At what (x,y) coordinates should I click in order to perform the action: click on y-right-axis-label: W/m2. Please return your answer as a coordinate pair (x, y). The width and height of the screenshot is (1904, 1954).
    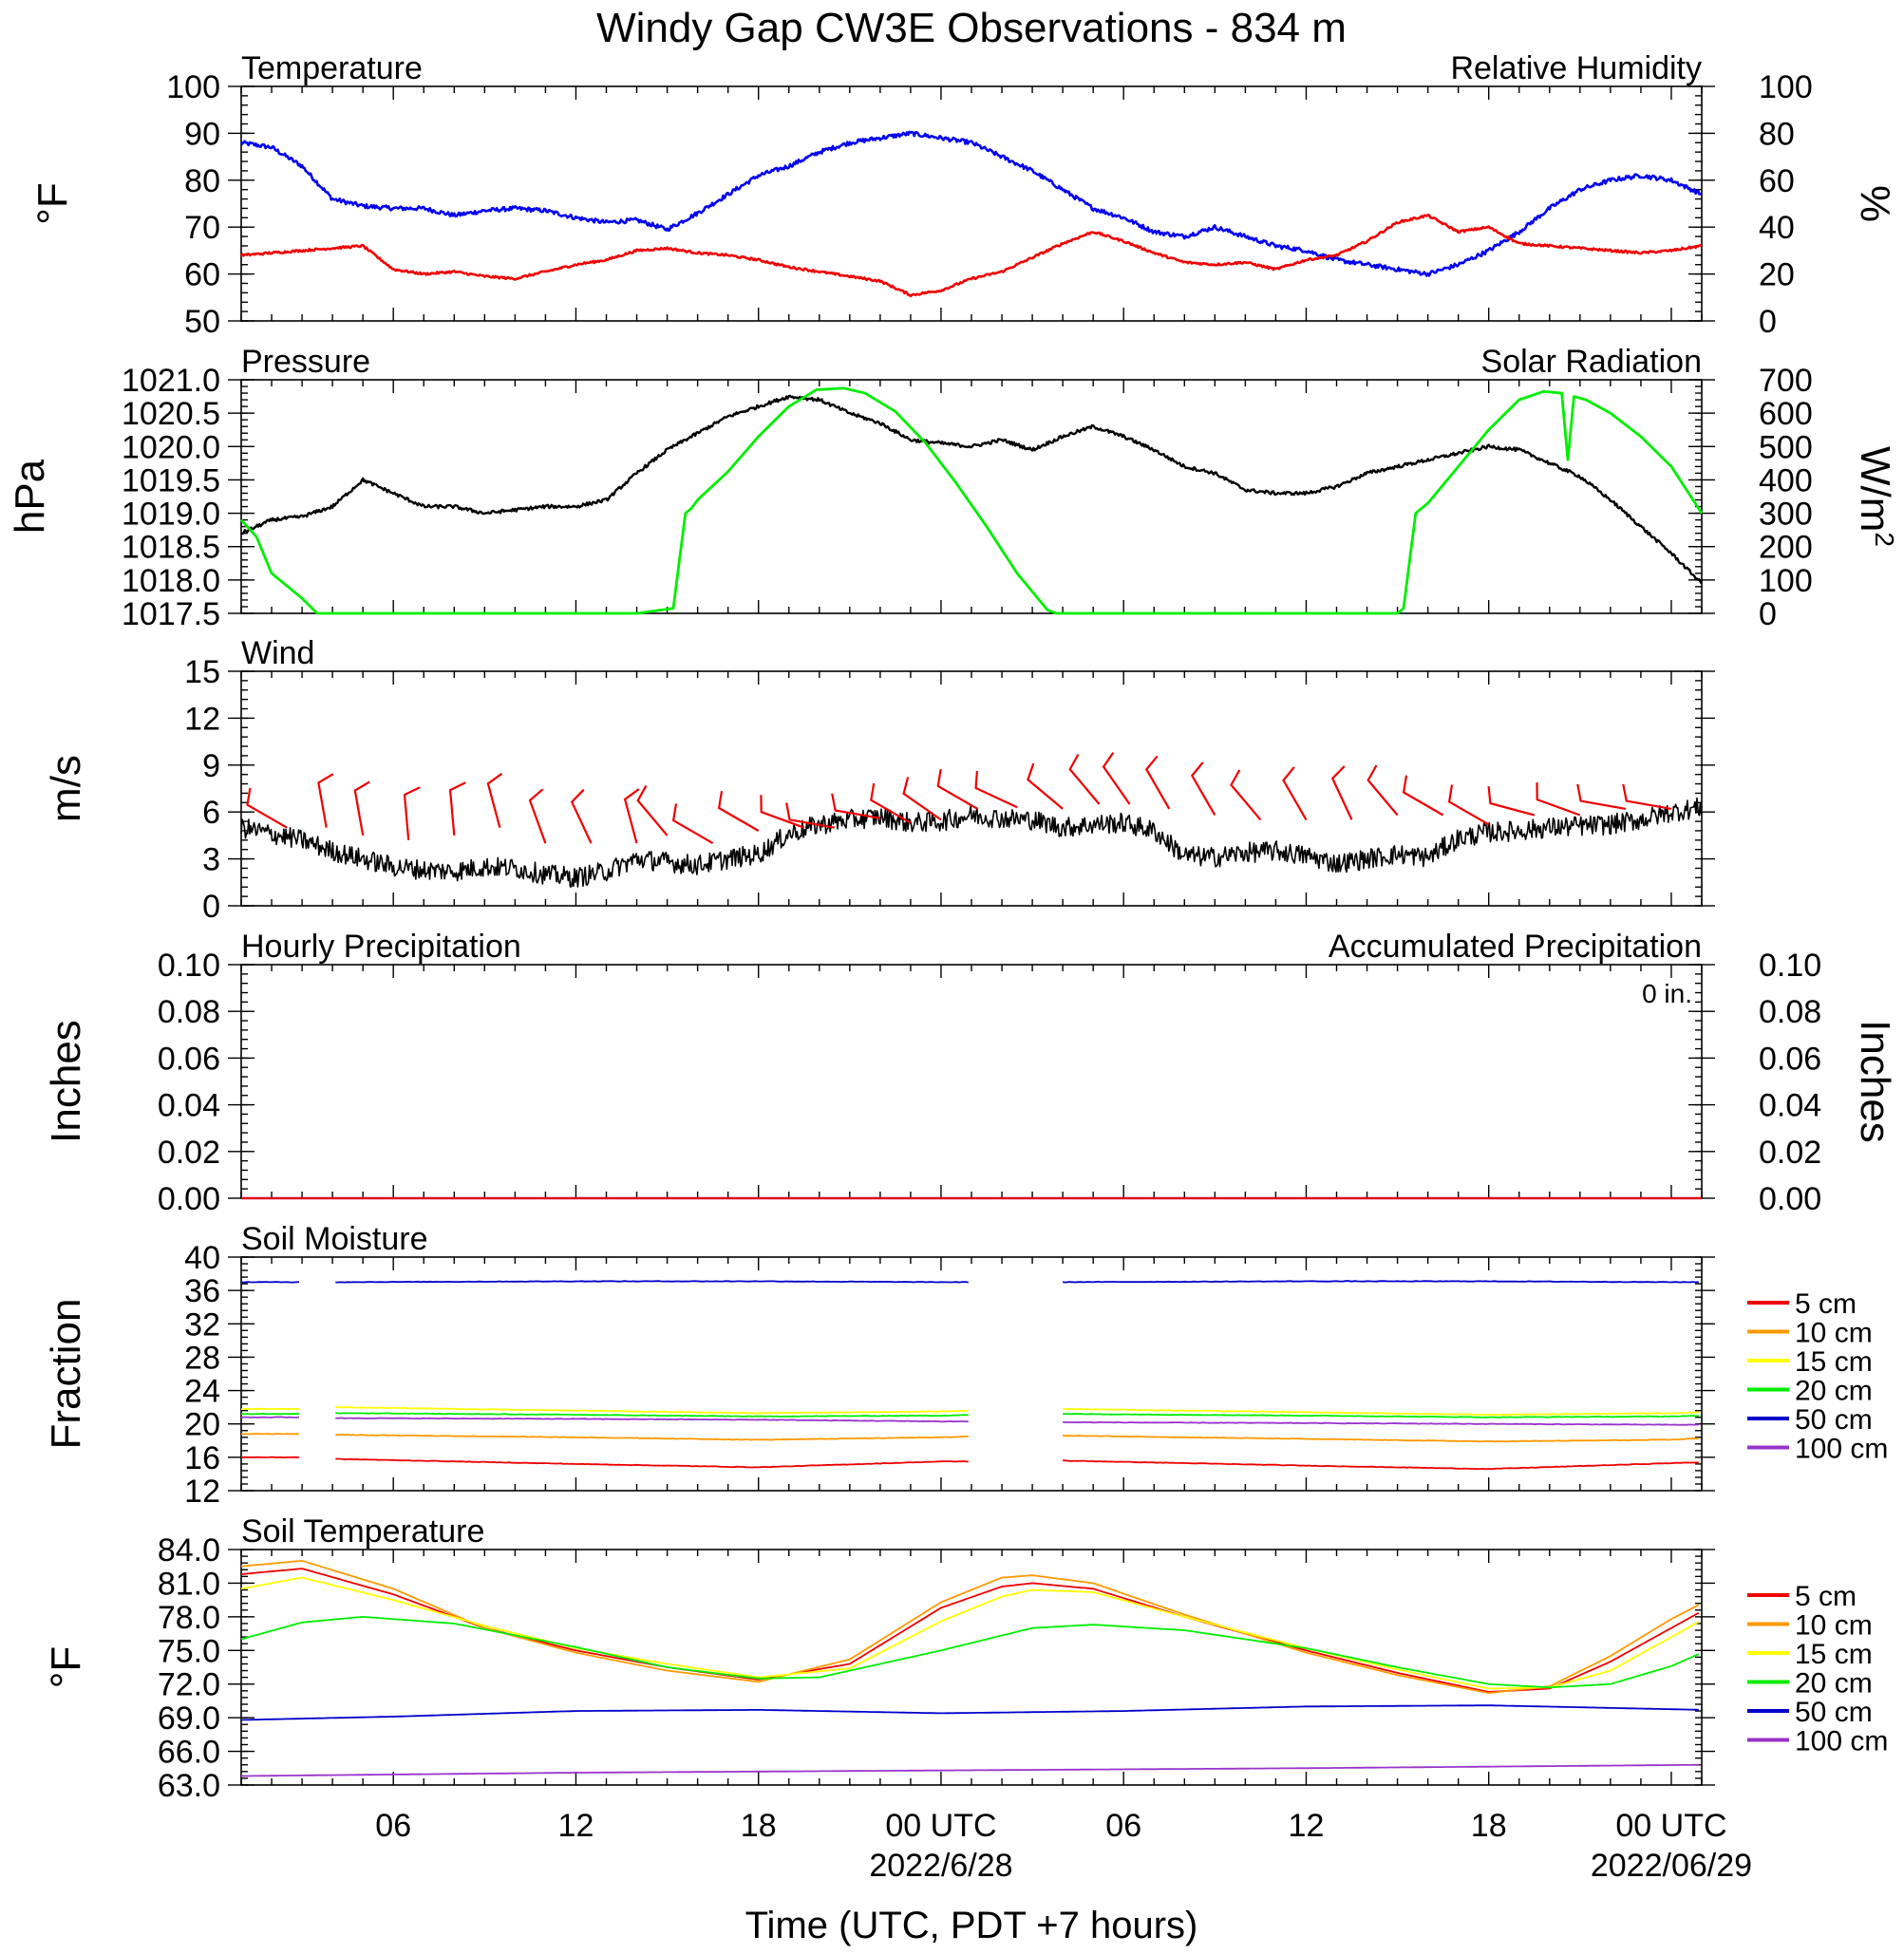
    Looking at the image, I should click on (1876, 496).